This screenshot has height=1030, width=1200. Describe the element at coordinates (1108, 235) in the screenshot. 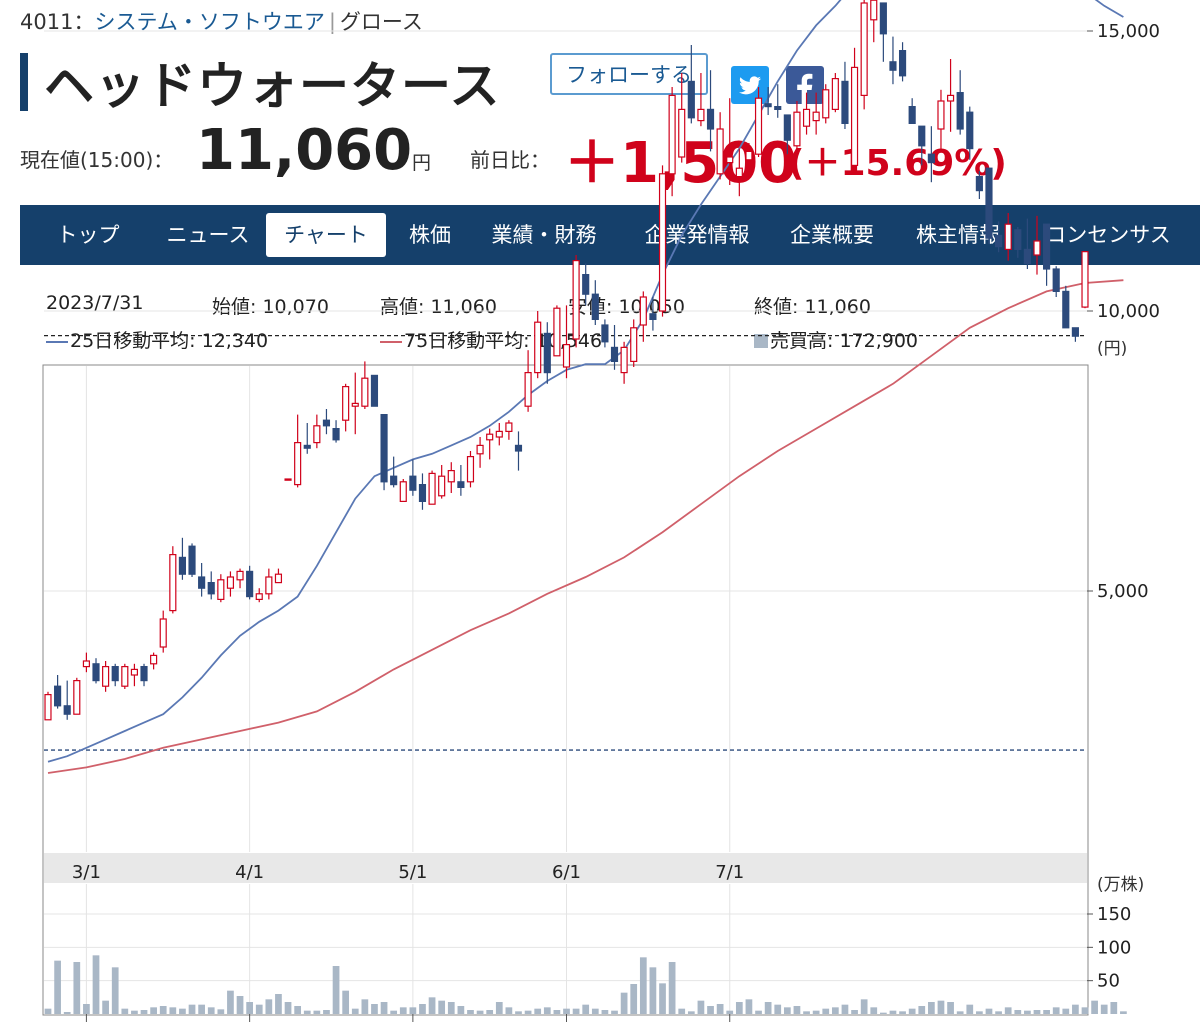

I see `tab-consensus: コンセンサス` at that location.